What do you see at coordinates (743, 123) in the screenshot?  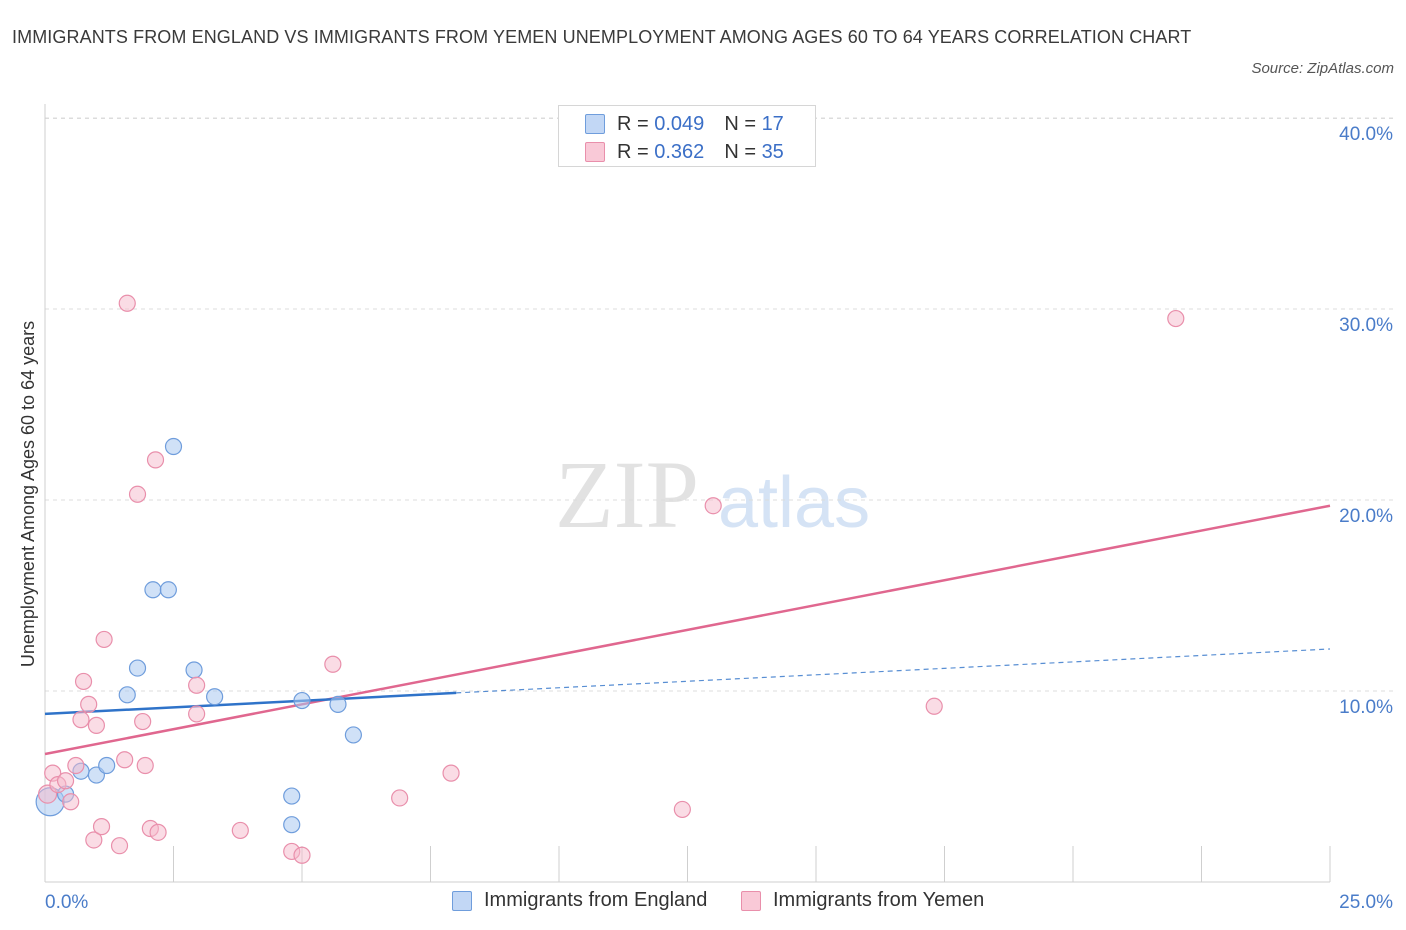 I see `england-n-label: N =` at bounding box center [743, 123].